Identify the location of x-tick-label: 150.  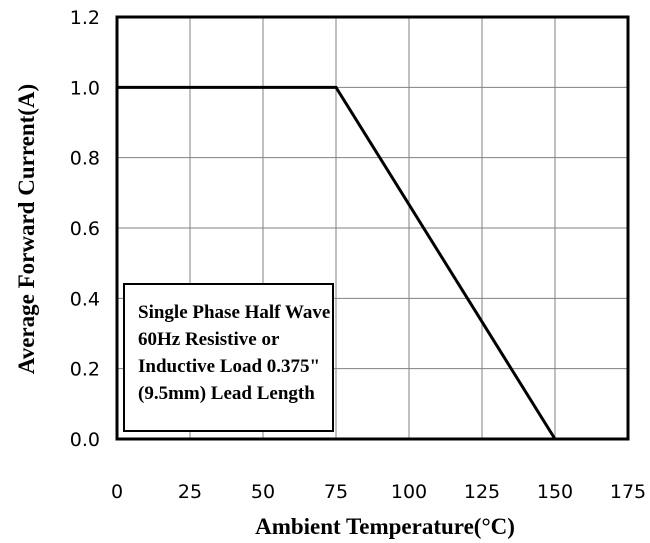
(555, 492).